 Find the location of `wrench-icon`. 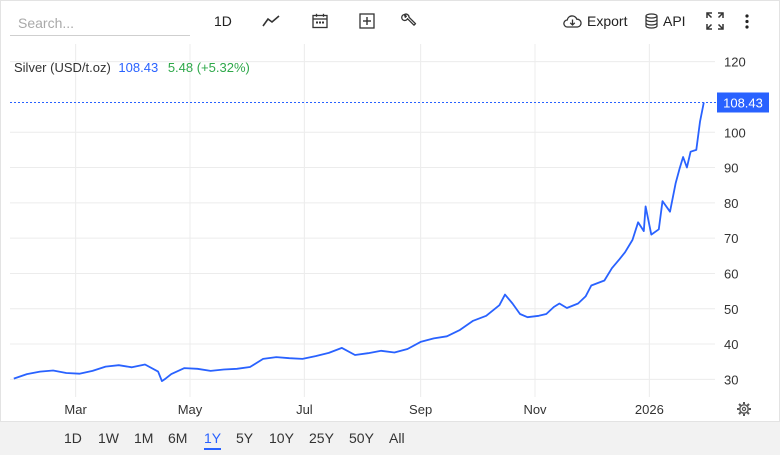

wrench-icon is located at coordinates (409, 21).